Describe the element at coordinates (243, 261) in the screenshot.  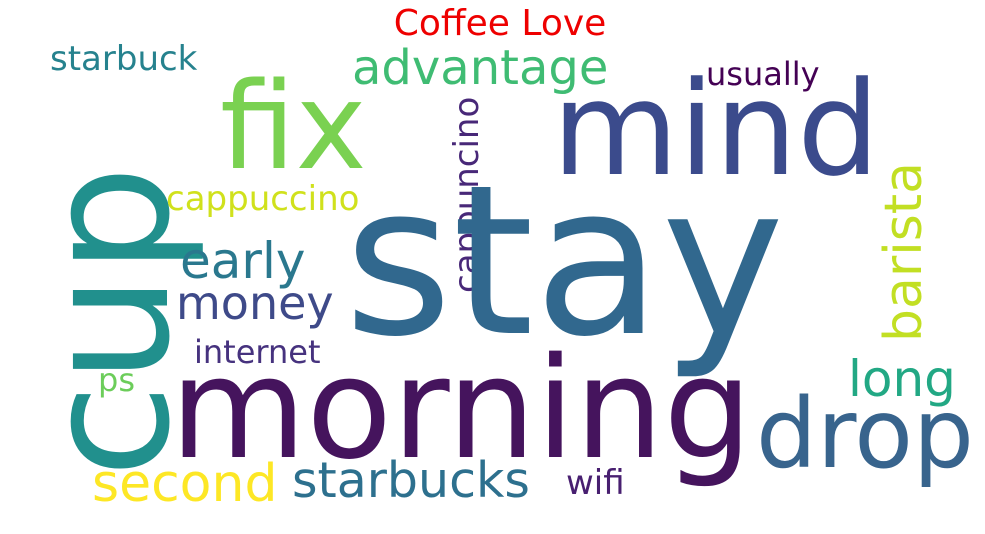
I see `word-early: early` at that location.